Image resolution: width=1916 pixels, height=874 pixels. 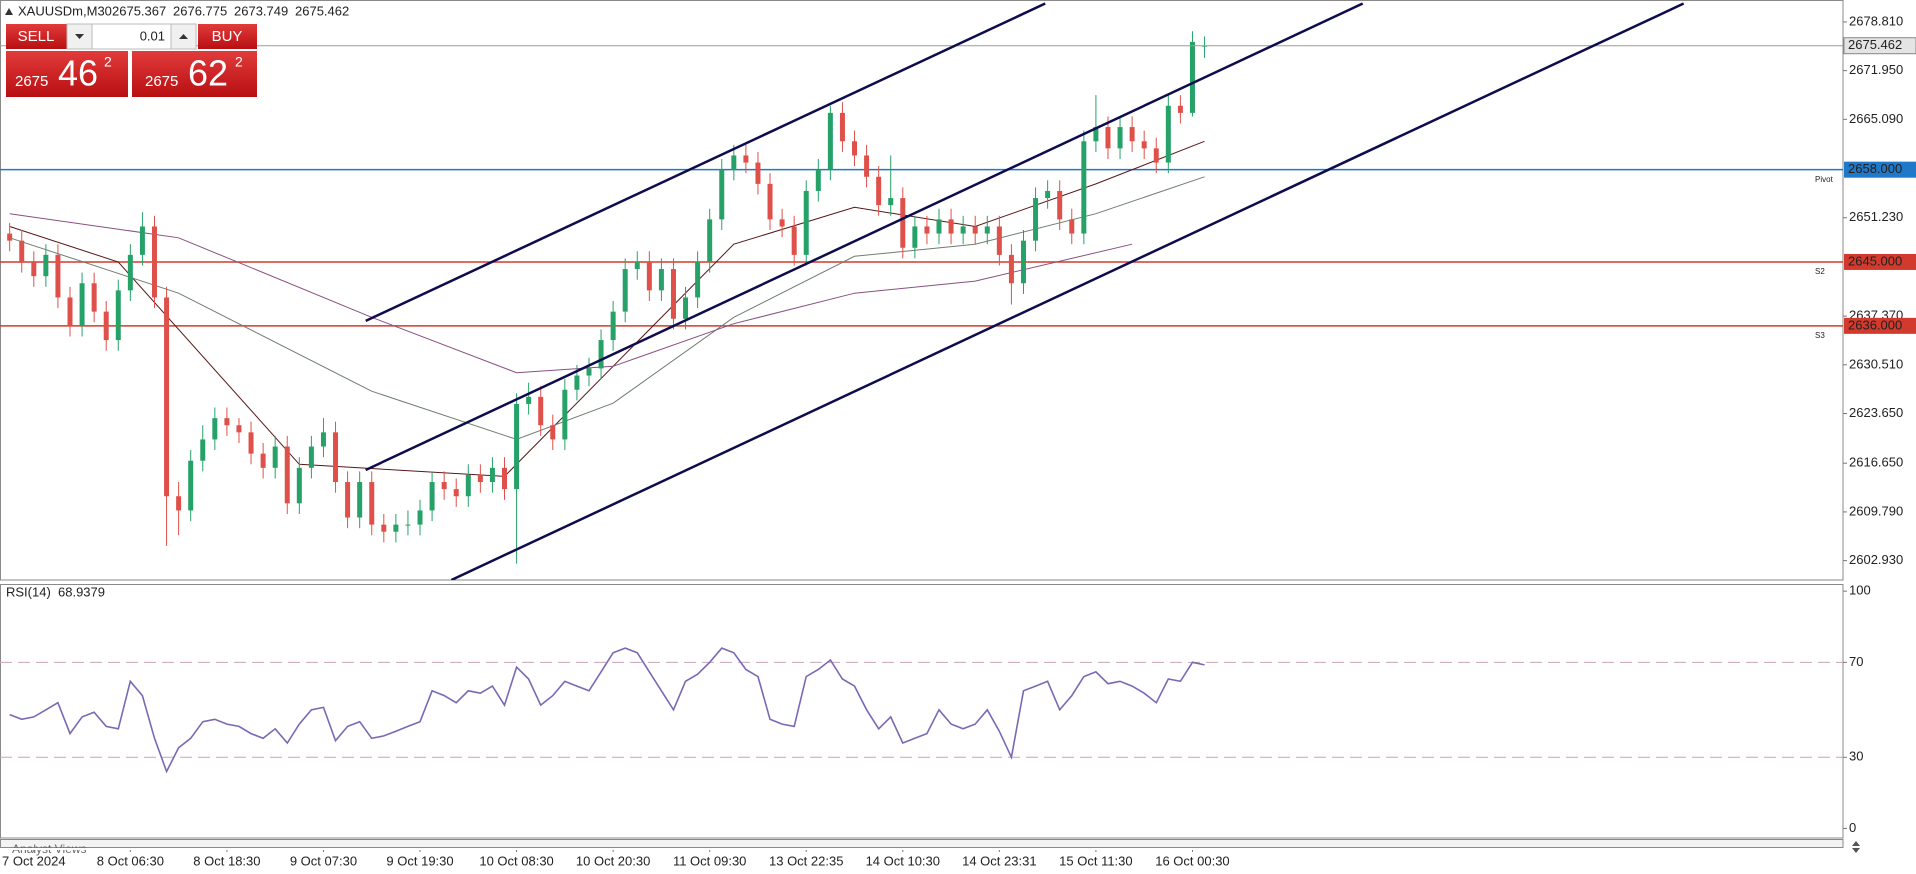 What do you see at coordinates (1875, 324) in the screenshot?
I see `level-label: 2636.000` at bounding box center [1875, 324].